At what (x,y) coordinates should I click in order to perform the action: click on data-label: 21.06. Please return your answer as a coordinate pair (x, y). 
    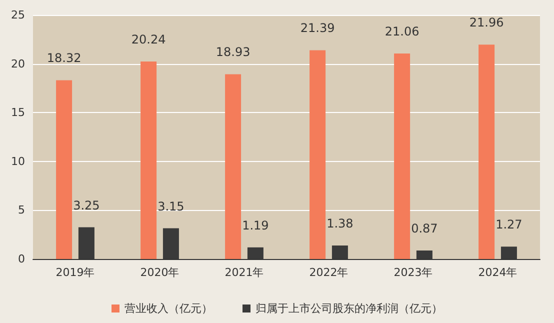
    Looking at the image, I should click on (402, 31).